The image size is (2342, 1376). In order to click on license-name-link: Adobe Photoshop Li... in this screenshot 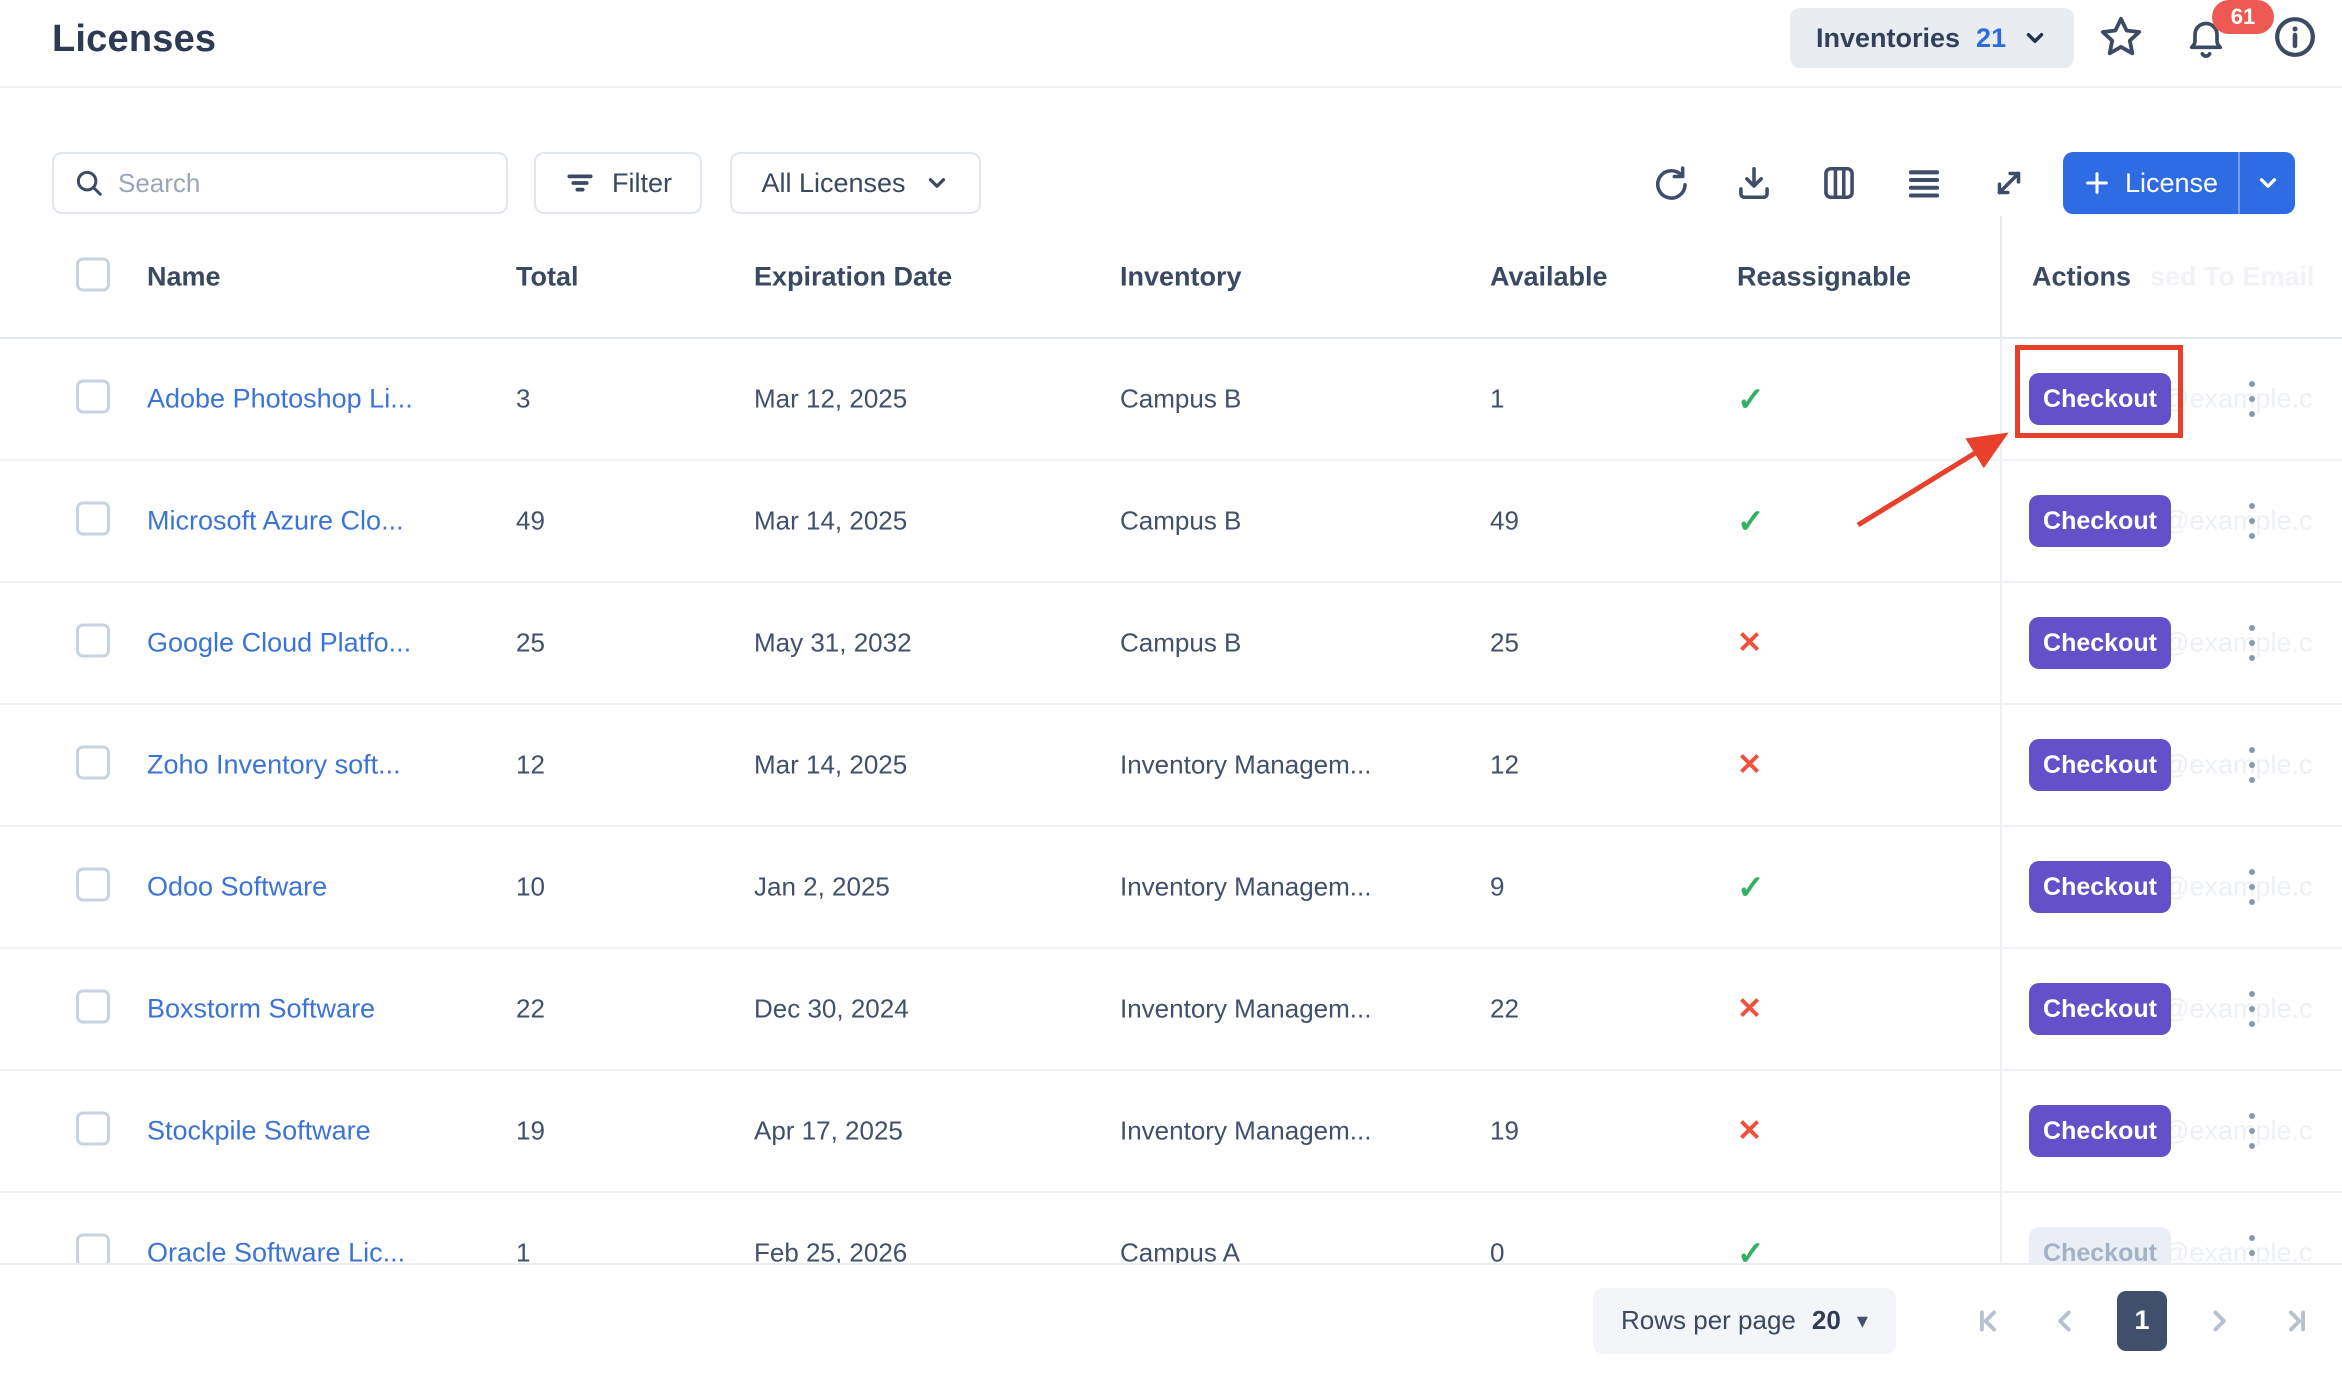, I will do `click(280, 398)`.